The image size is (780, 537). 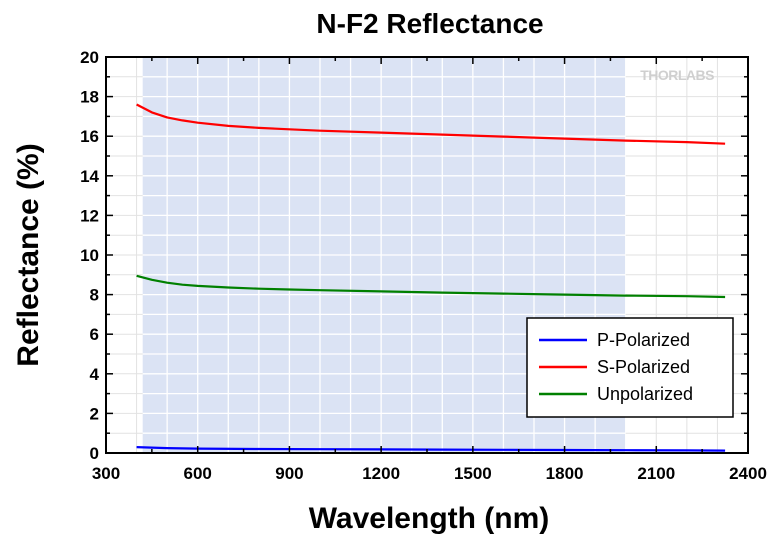 What do you see at coordinates (89, 255) in the screenshot?
I see `y-tick-label: 10` at bounding box center [89, 255].